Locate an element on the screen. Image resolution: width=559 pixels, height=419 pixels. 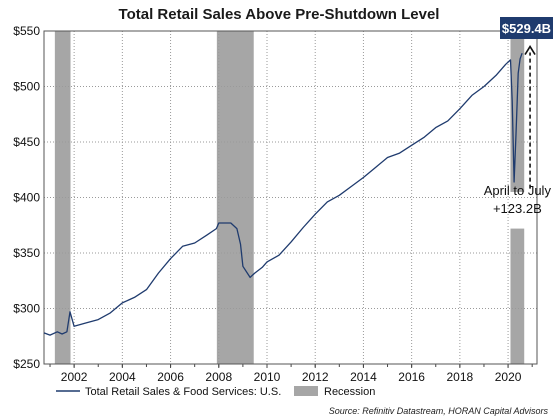
x-tick-label: 2002 is located at coordinates (74, 377).